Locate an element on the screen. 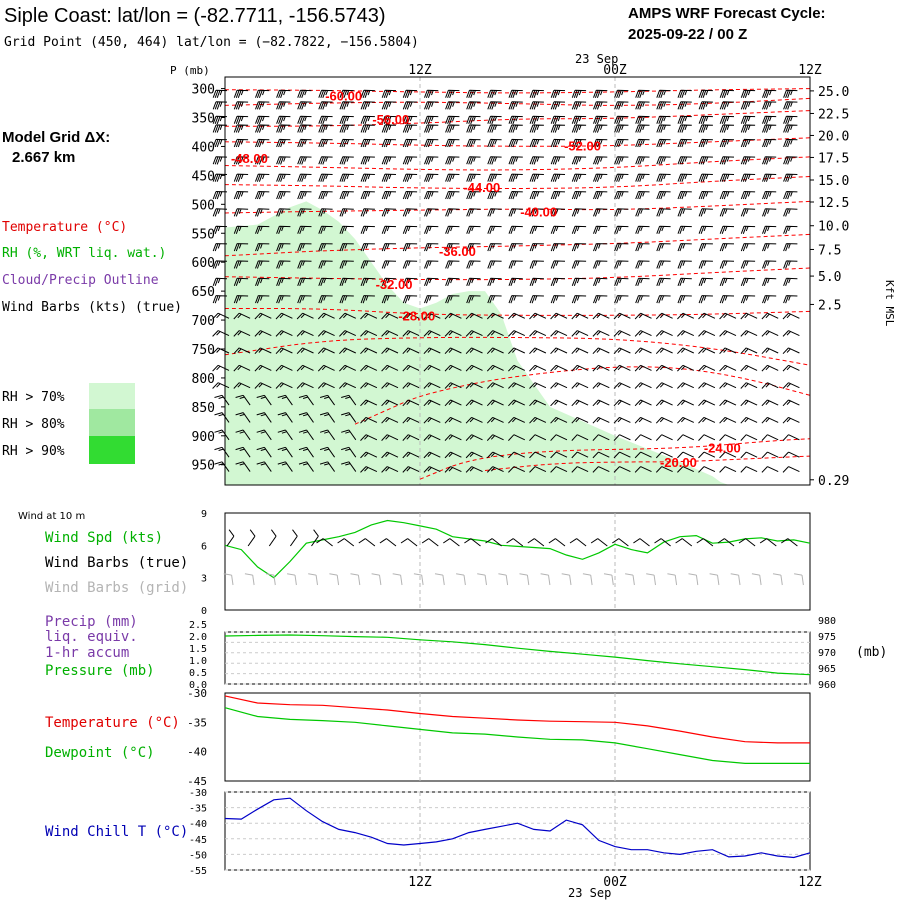 The width and height of the screenshot is (900, 900). wind-speed-line is located at coordinates (517, 549).